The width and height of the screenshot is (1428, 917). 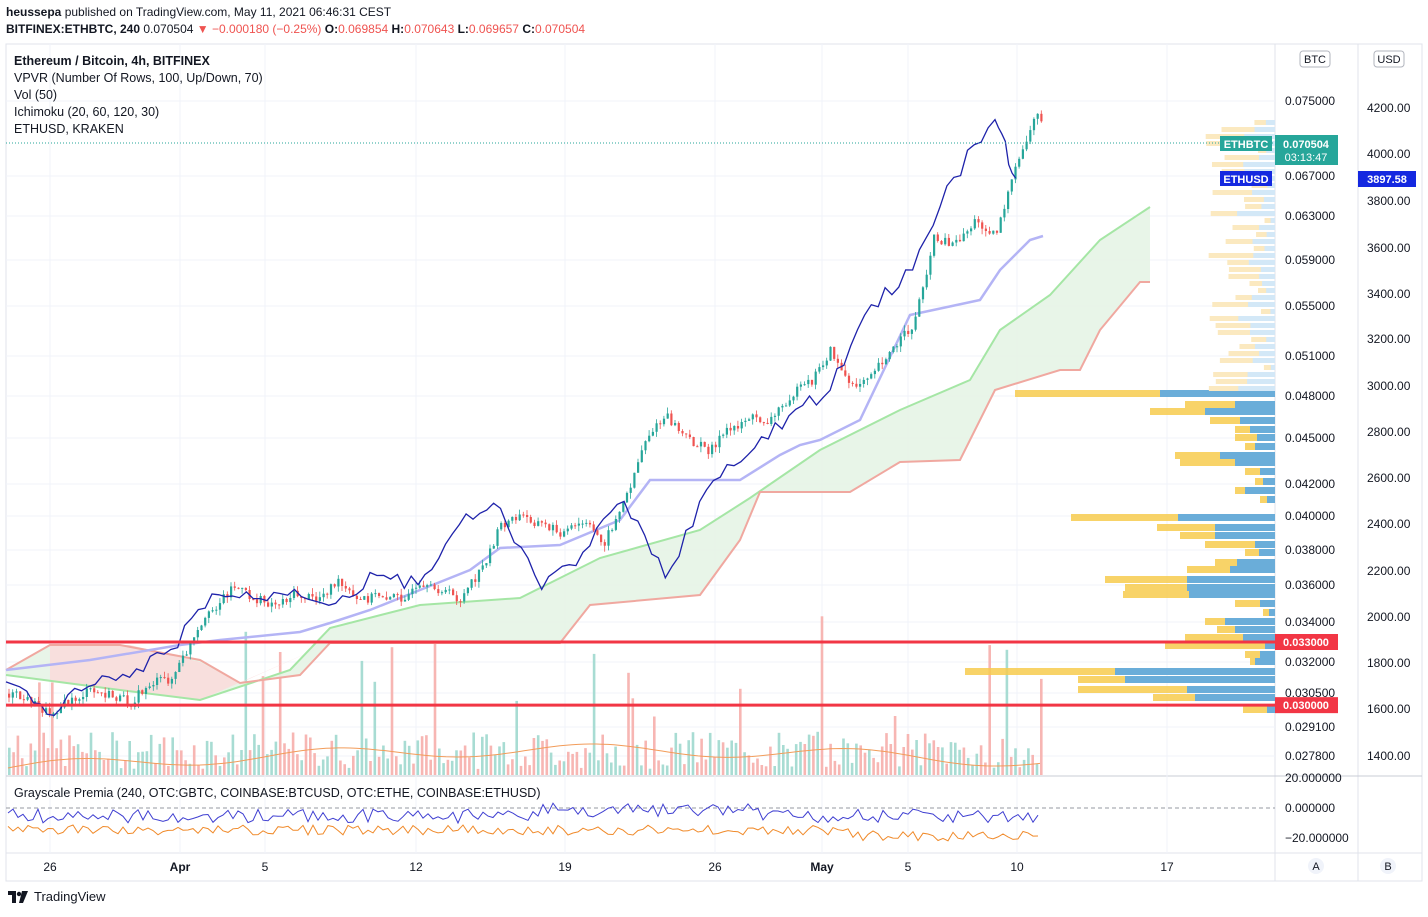 What do you see at coordinates (69, 129) in the screenshot?
I see `legend-ethusd: ETHUSD, KRAKEN` at bounding box center [69, 129].